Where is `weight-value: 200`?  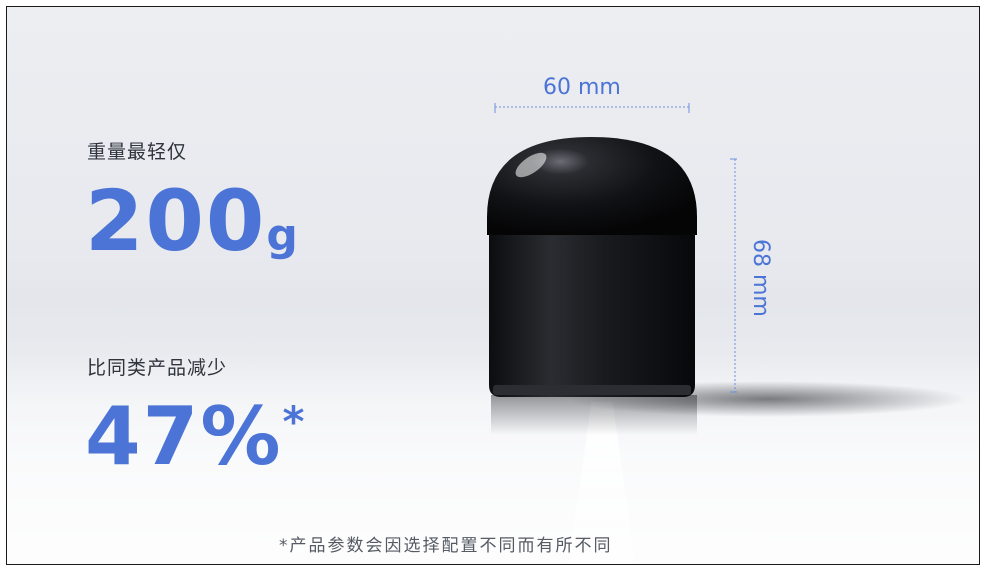
weight-value: 200 is located at coordinates (176, 221).